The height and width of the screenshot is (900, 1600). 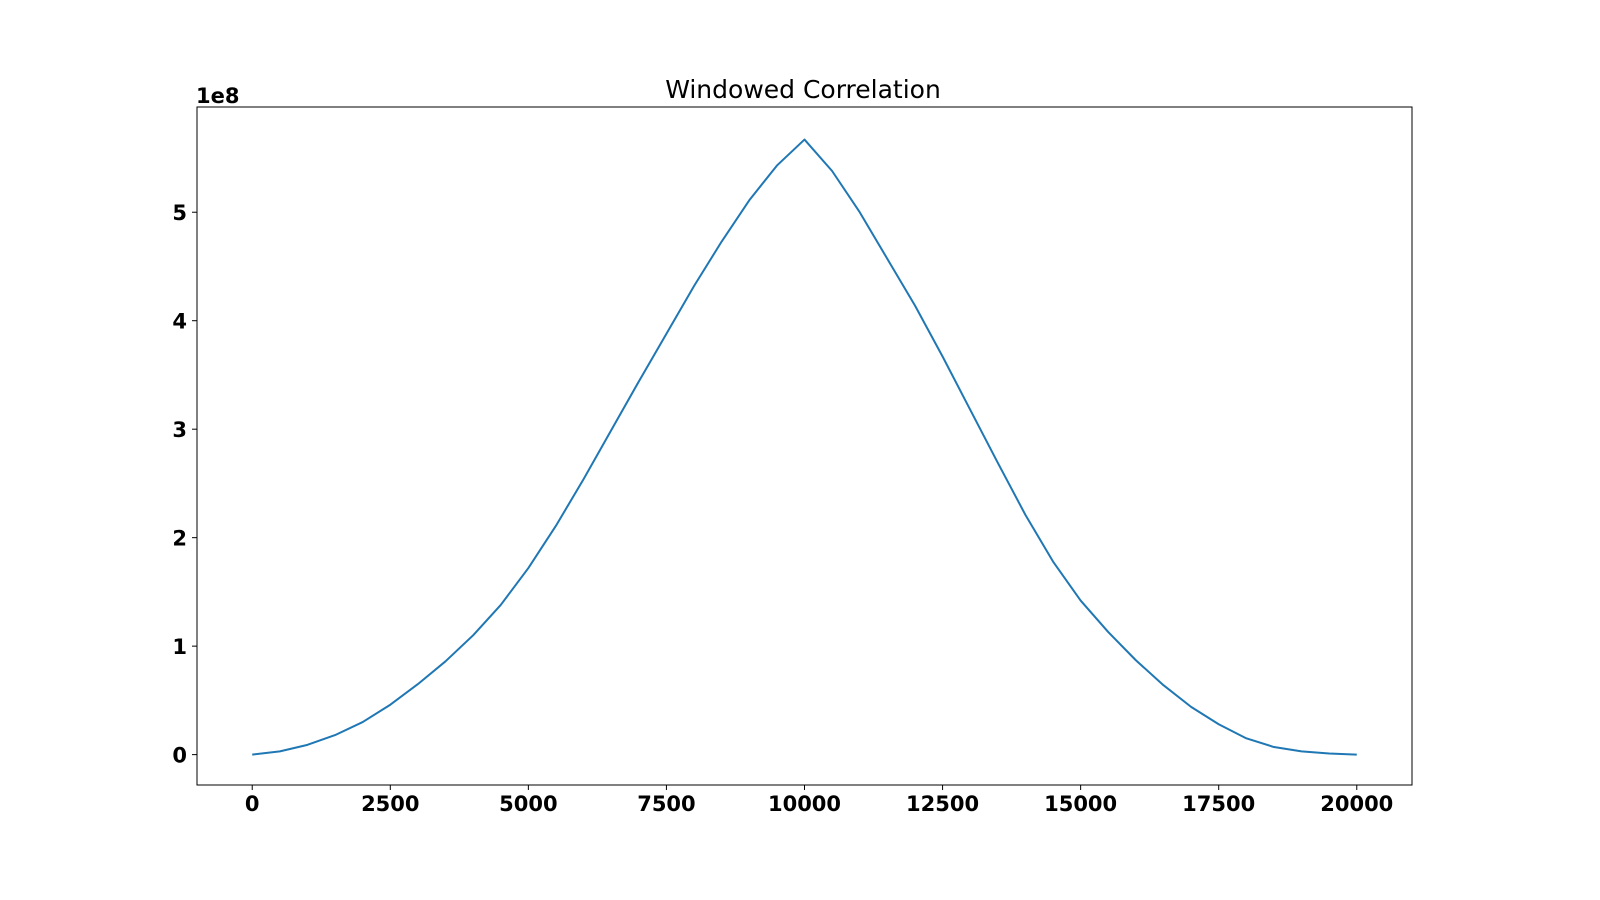 What do you see at coordinates (1356, 804) in the screenshot?
I see `x-tick-label: 20000` at bounding box center [1356, 804].